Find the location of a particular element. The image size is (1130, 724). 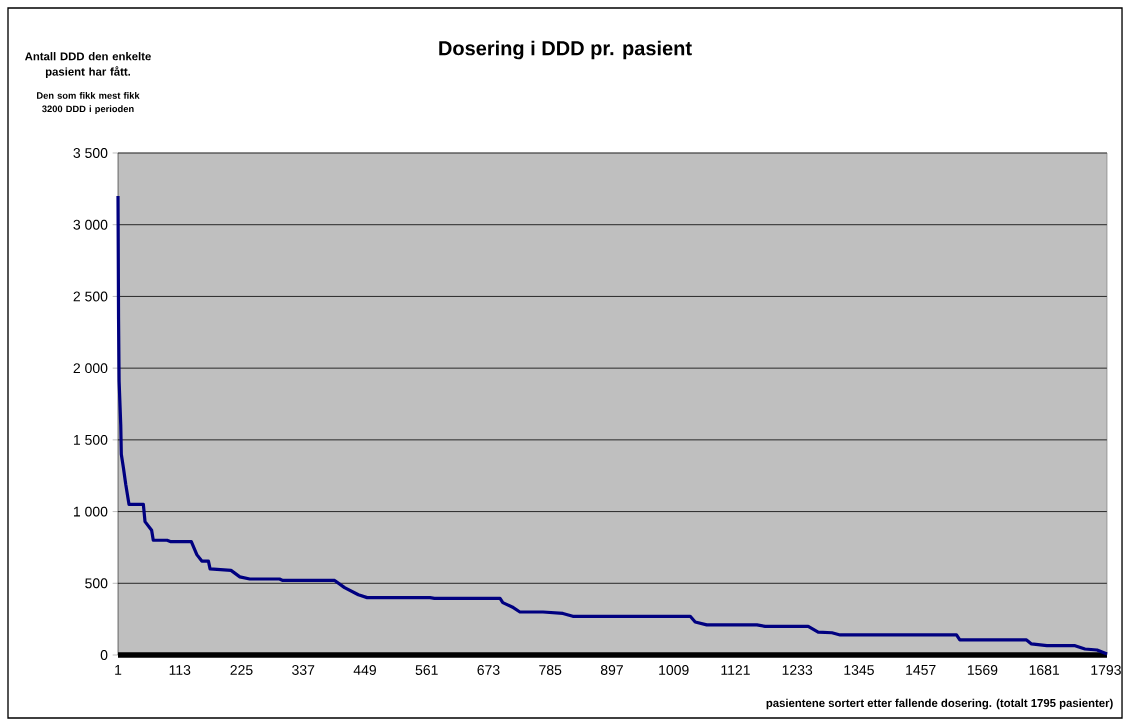

x-tick-label: 1793 is located at coordinates (1106, 670).